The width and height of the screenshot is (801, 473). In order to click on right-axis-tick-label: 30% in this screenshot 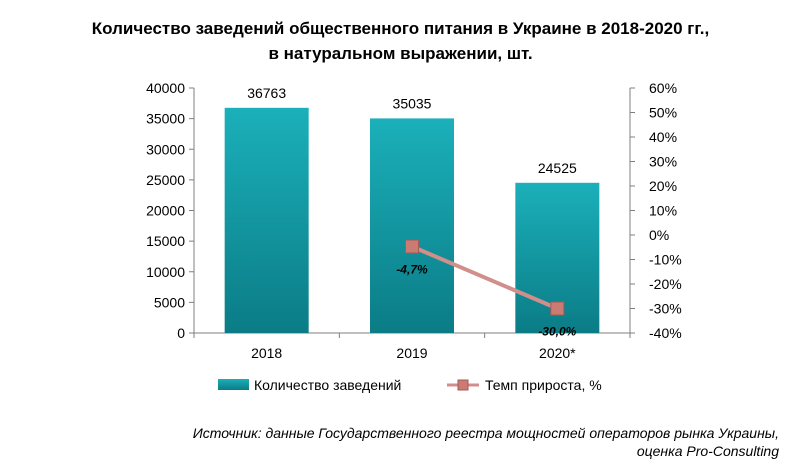, I will do `click(663, 162)`.